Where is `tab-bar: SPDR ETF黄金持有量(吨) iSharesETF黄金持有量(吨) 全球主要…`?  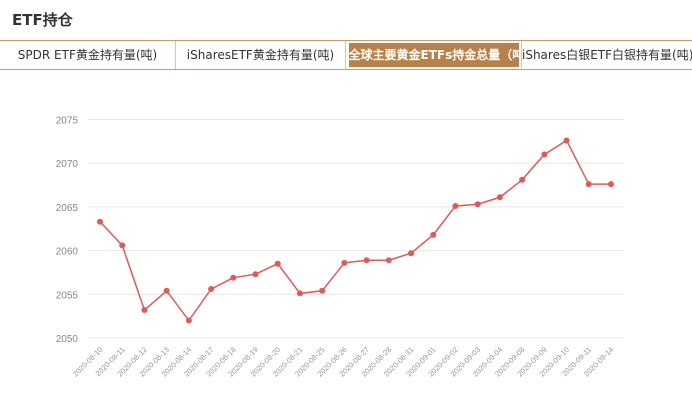 tab-bar: SPDR ETF黄金持有量(吨) iSharesETF黄金持有量(吨) 全球主要… is located at coordinates (346, 55).